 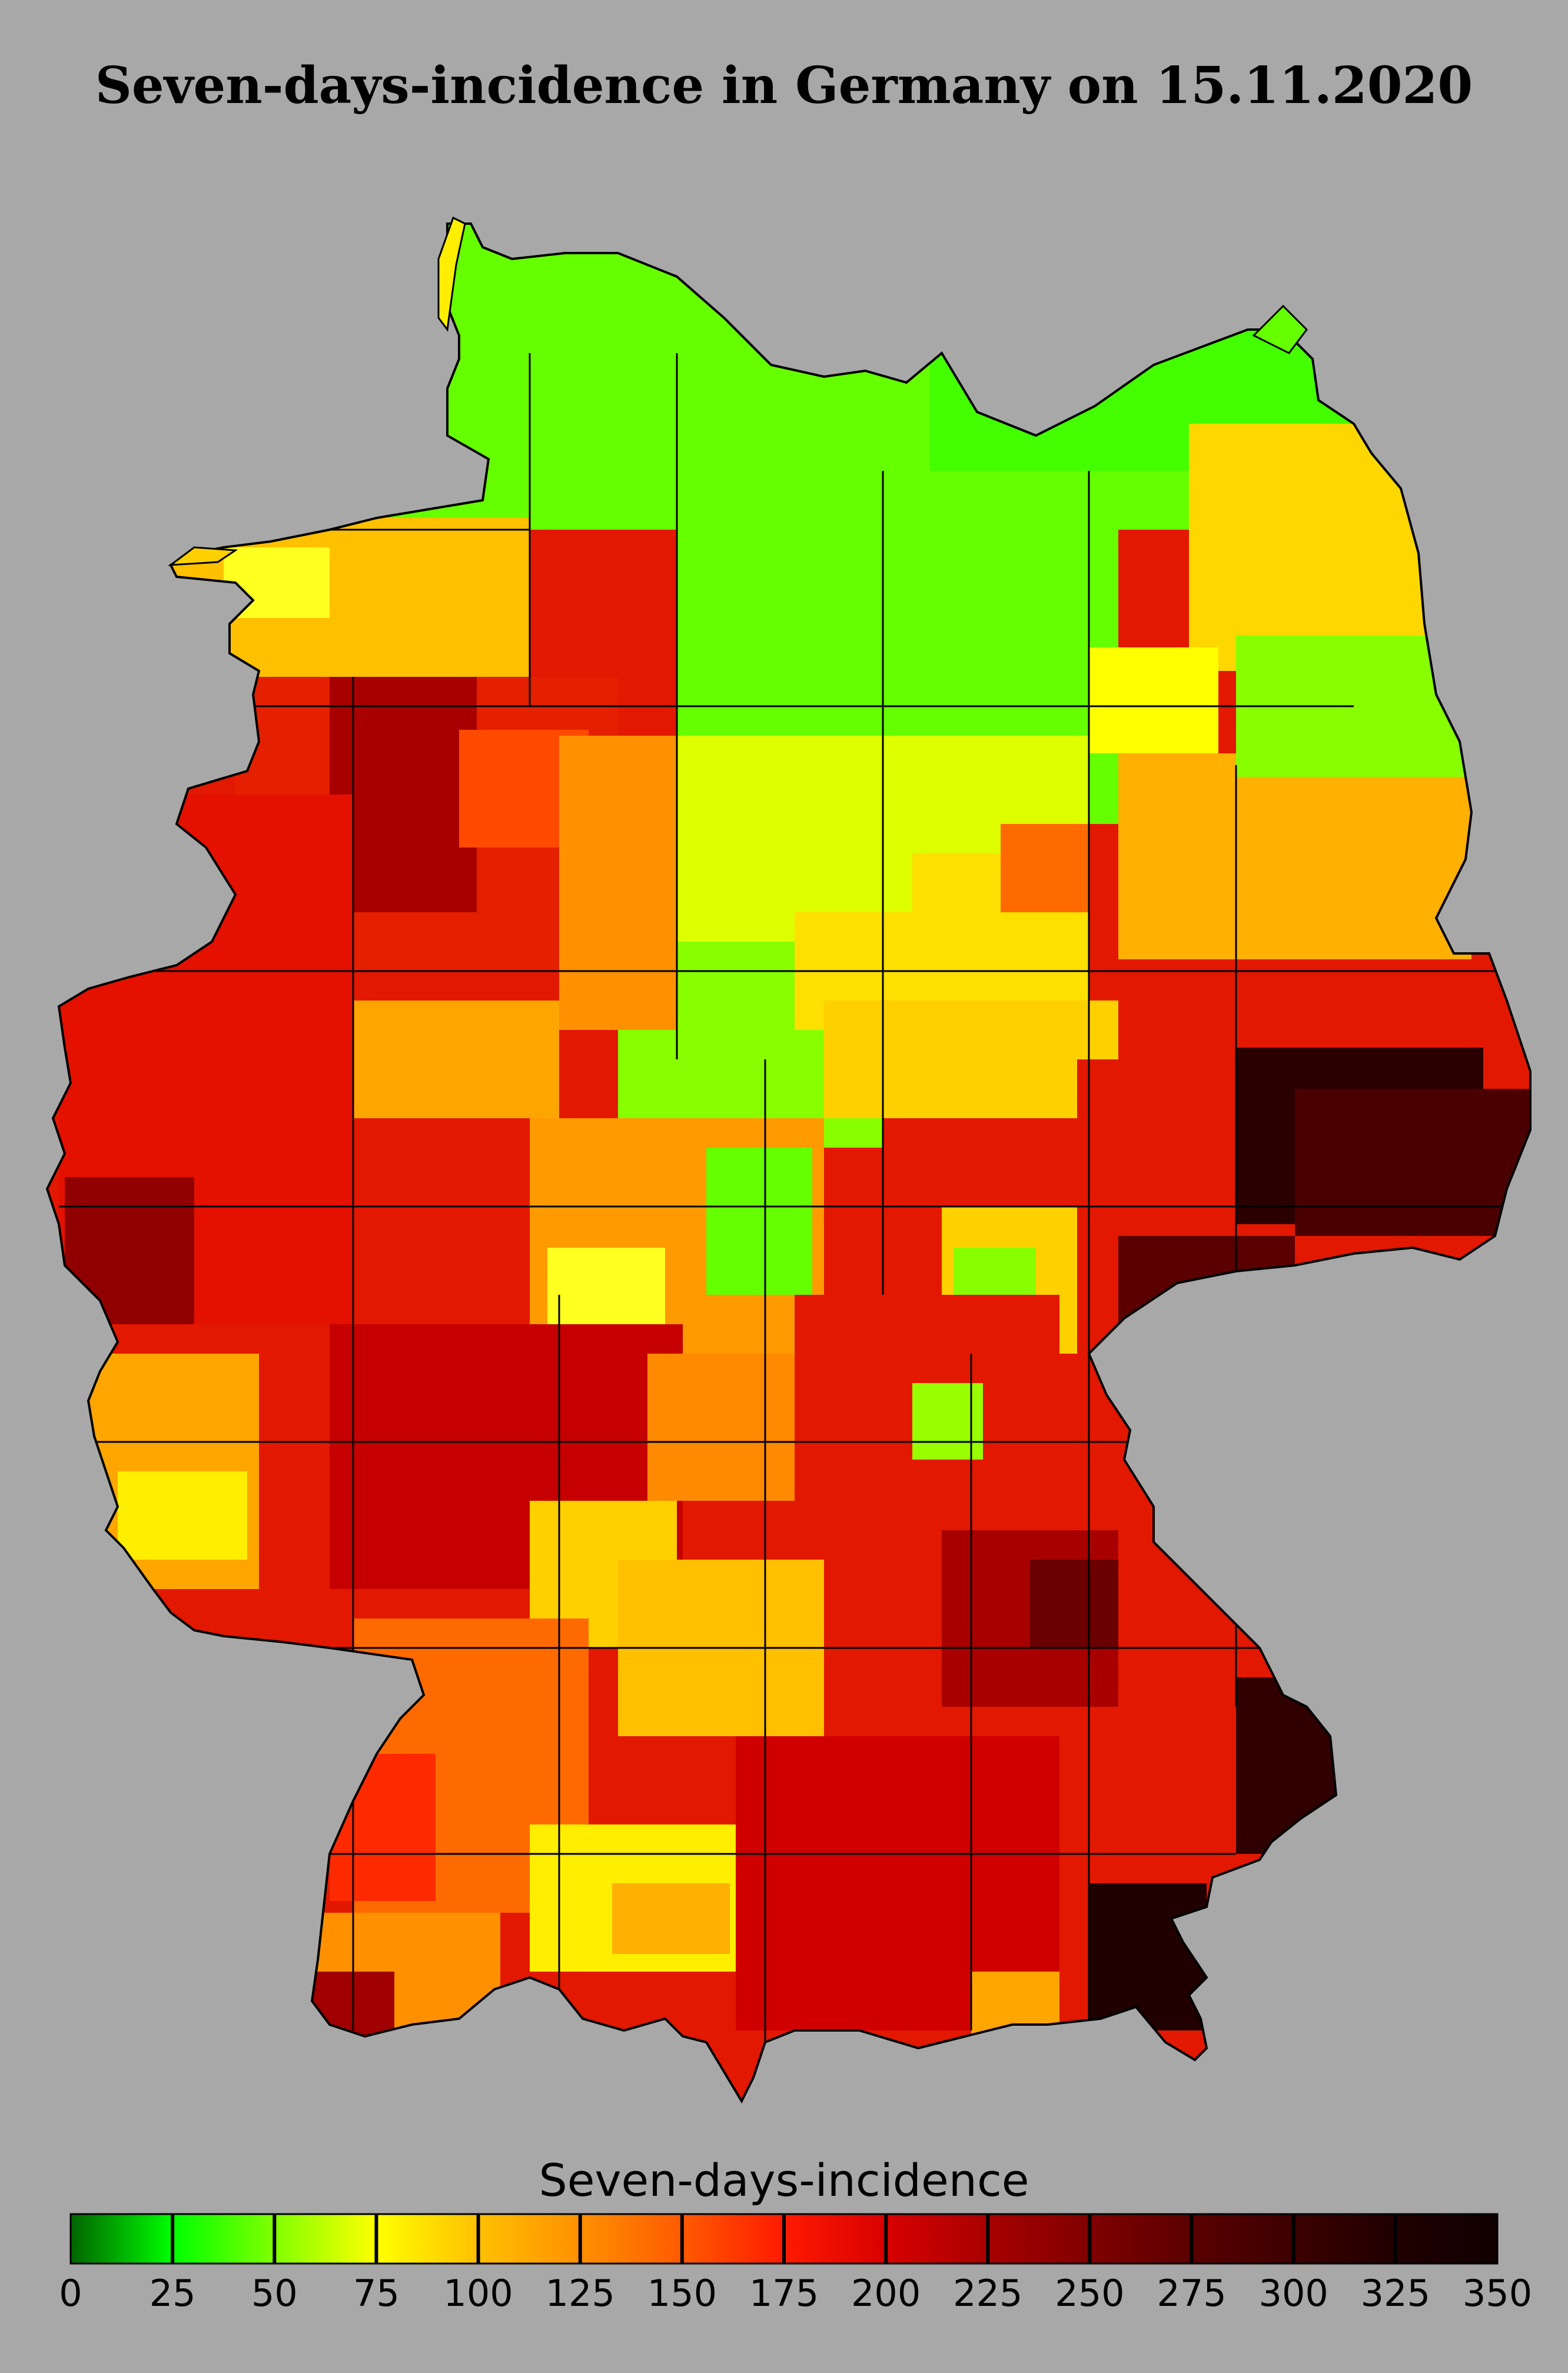 What do you see at coordinates (682, 2293) in the screenshot?
I see `legend-tick-label: 150` at bounding box center [682, 2293].